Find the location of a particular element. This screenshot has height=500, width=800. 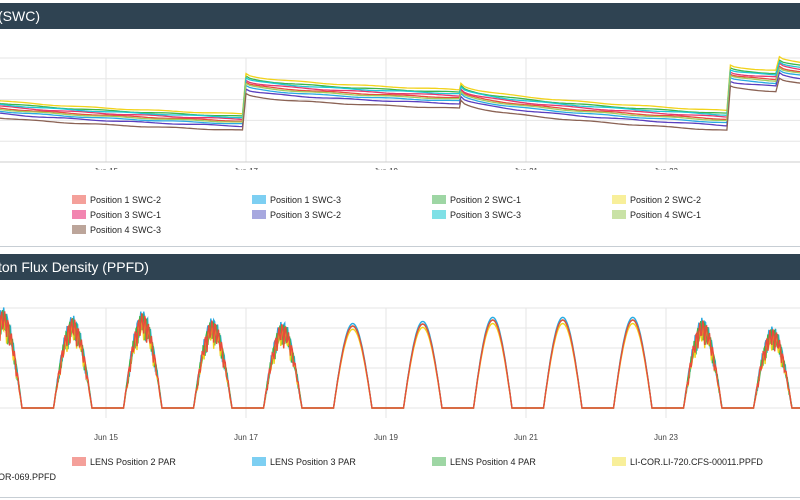

legend-label: Position 3 SWC-3 is located at coordinates (486, 215).